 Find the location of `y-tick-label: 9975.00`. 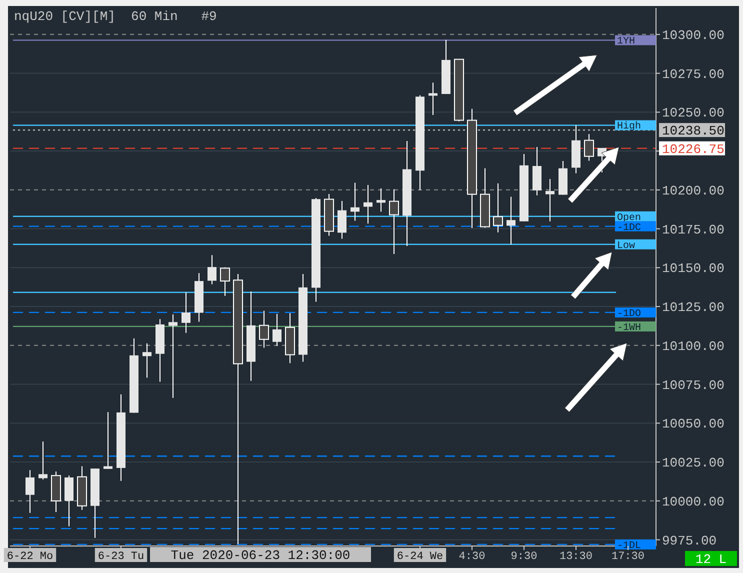

y-tick-label: 9975.00 is located at coordinates (689, 540).